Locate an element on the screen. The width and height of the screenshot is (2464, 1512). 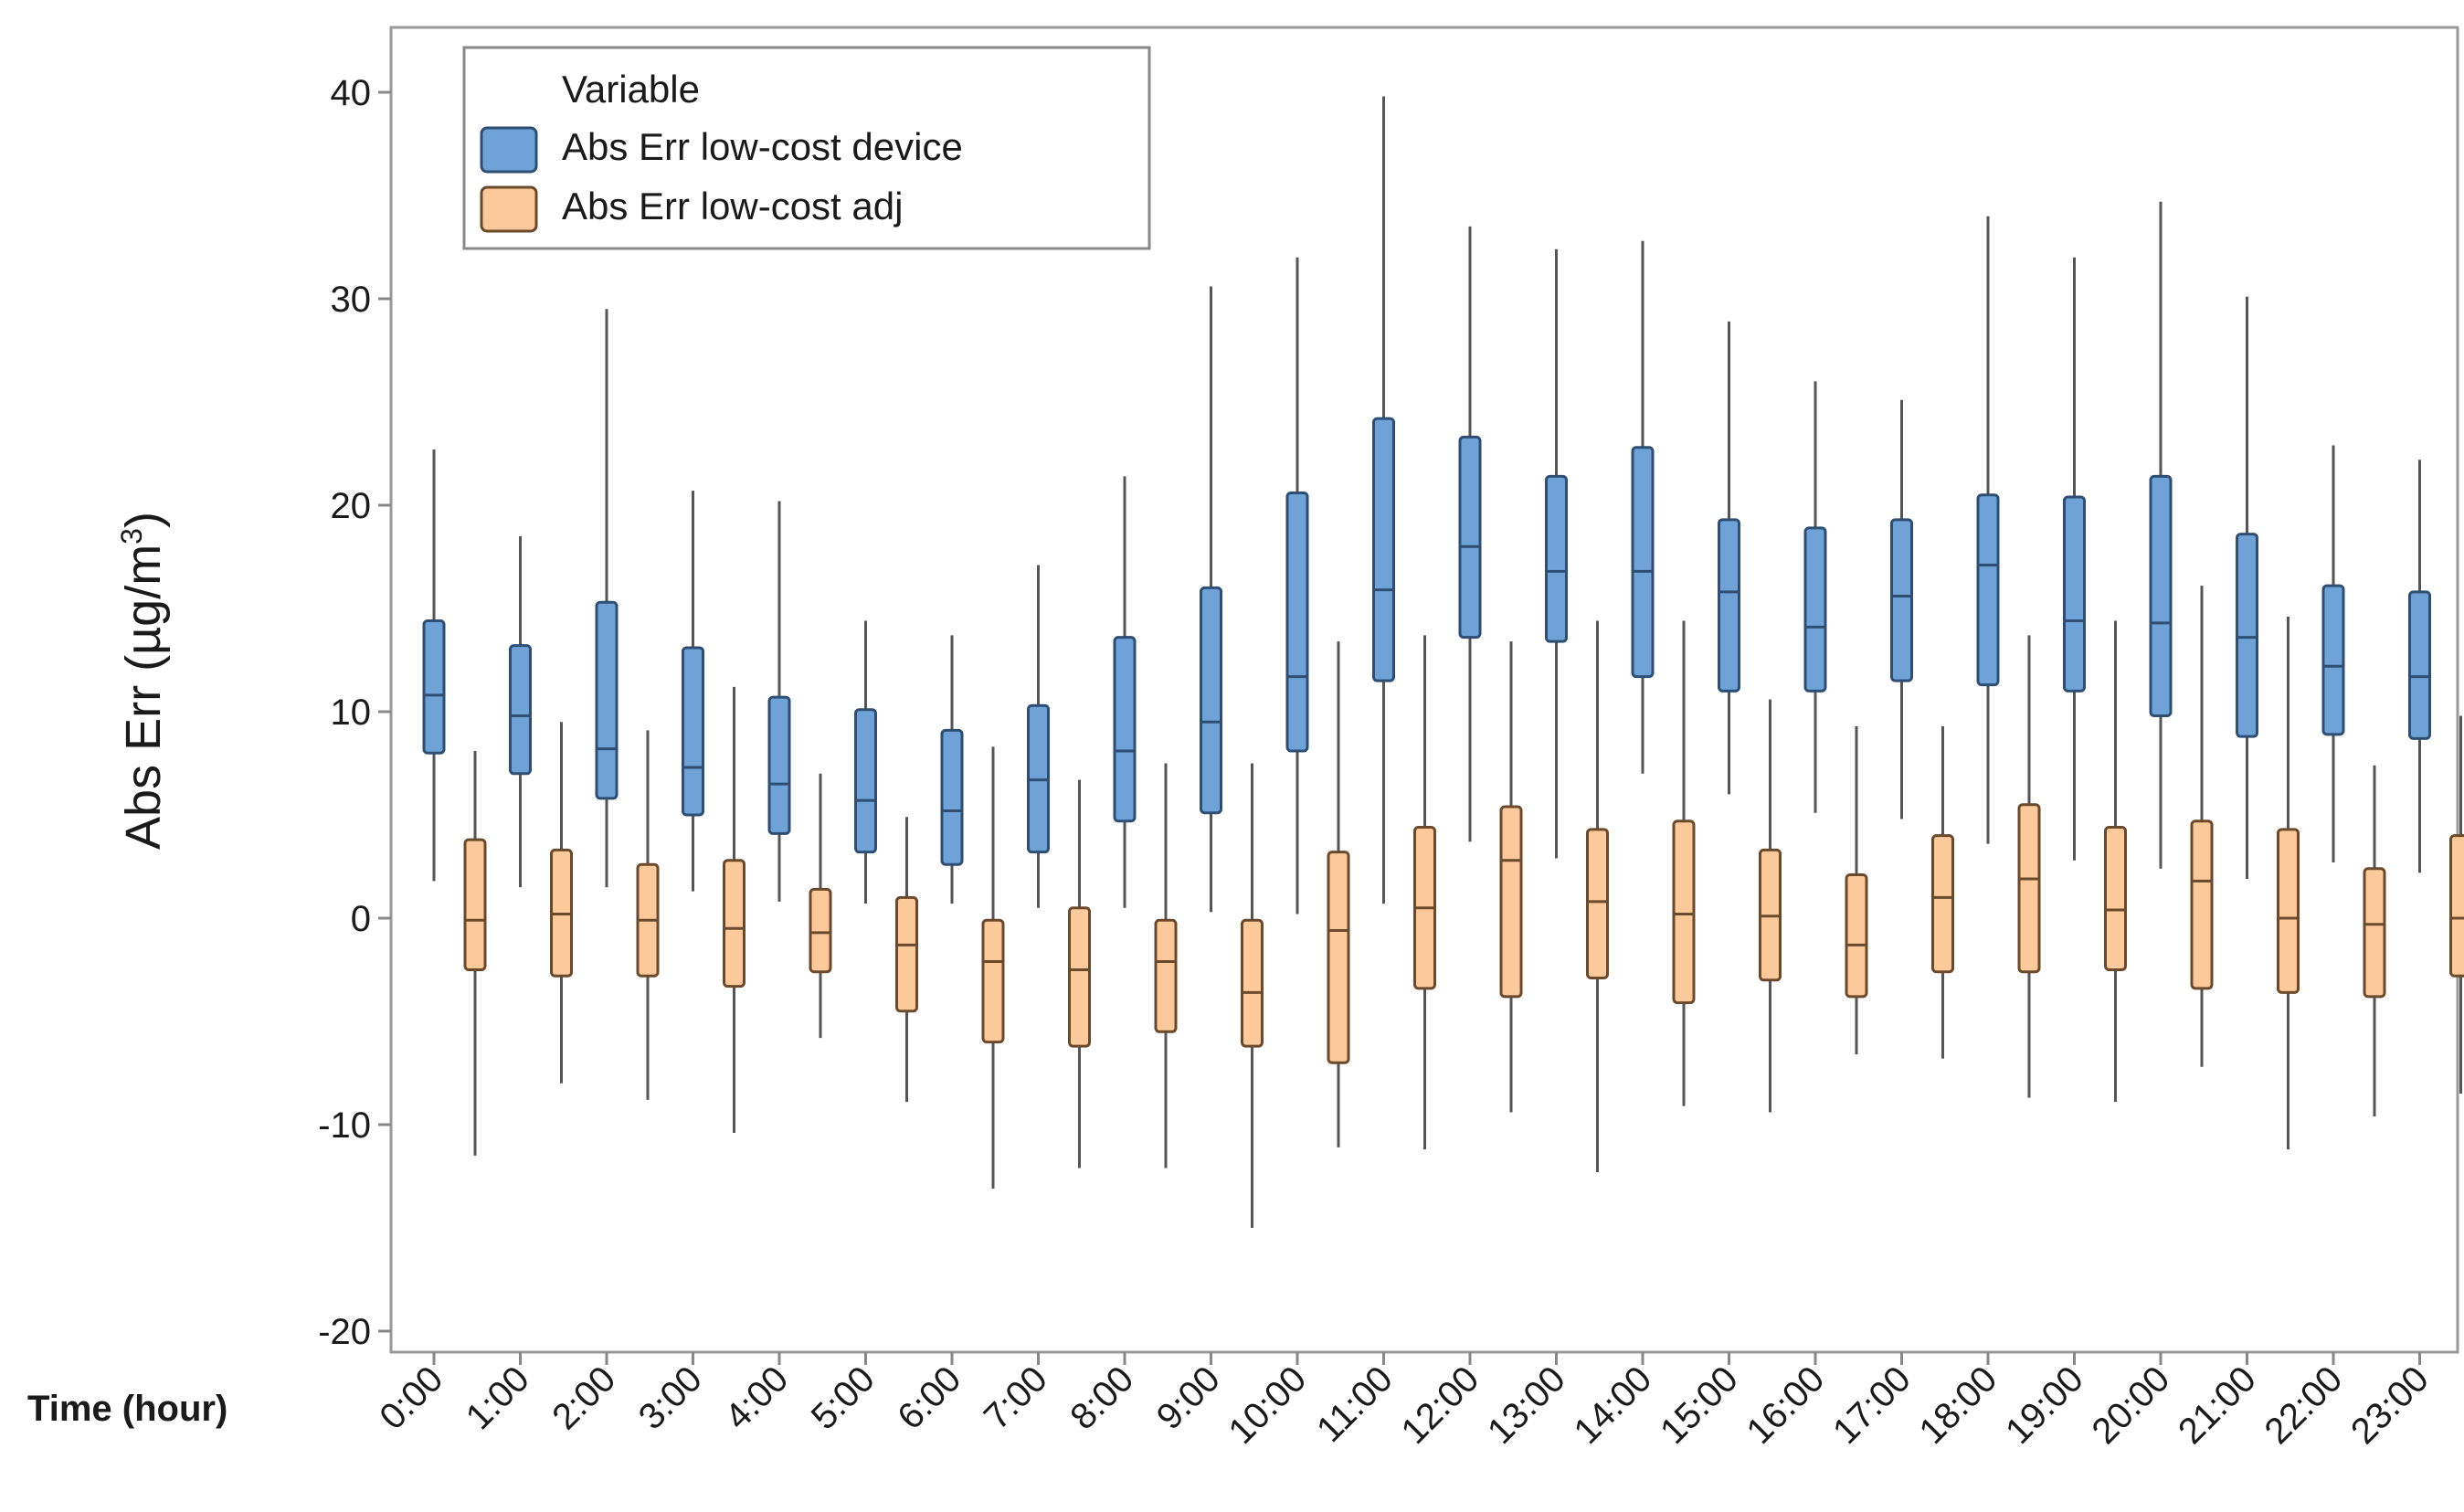
x-tick-label: 4:00 is located at coordinates (756, 1398).